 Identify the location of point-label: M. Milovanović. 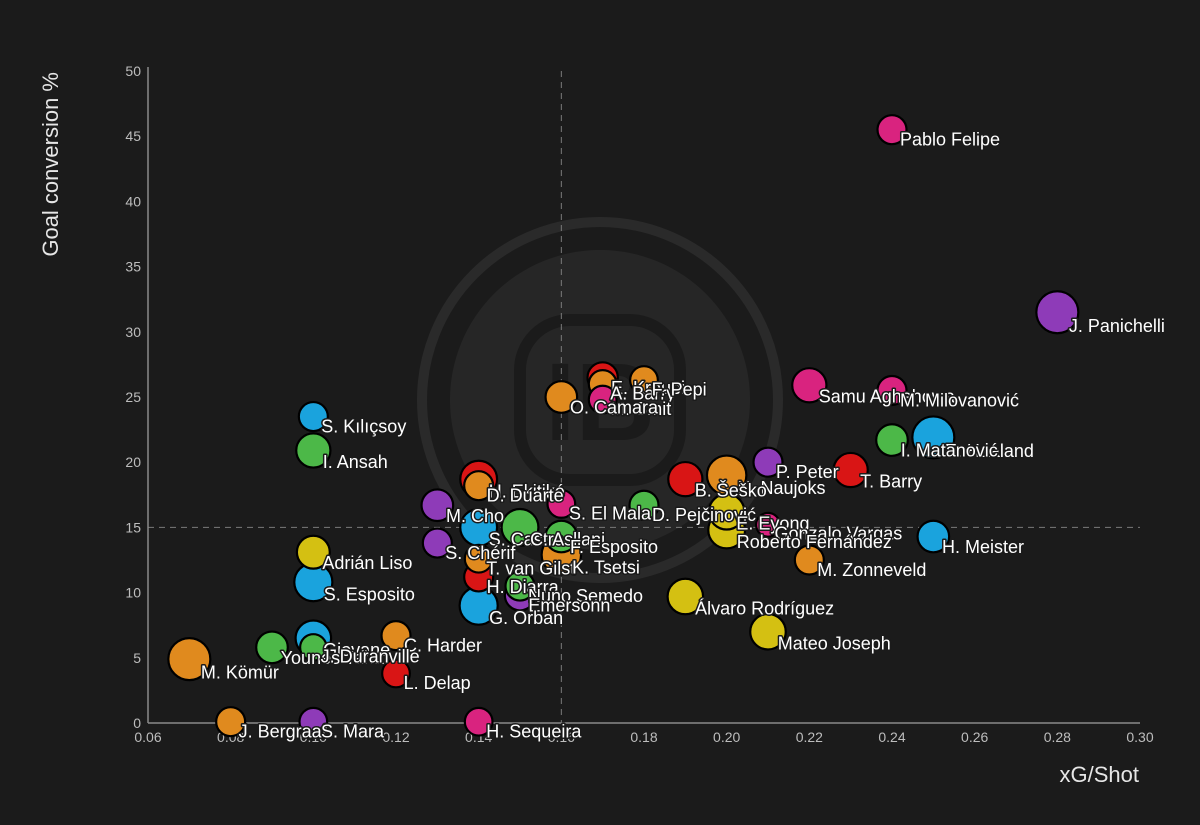
(959, 400).